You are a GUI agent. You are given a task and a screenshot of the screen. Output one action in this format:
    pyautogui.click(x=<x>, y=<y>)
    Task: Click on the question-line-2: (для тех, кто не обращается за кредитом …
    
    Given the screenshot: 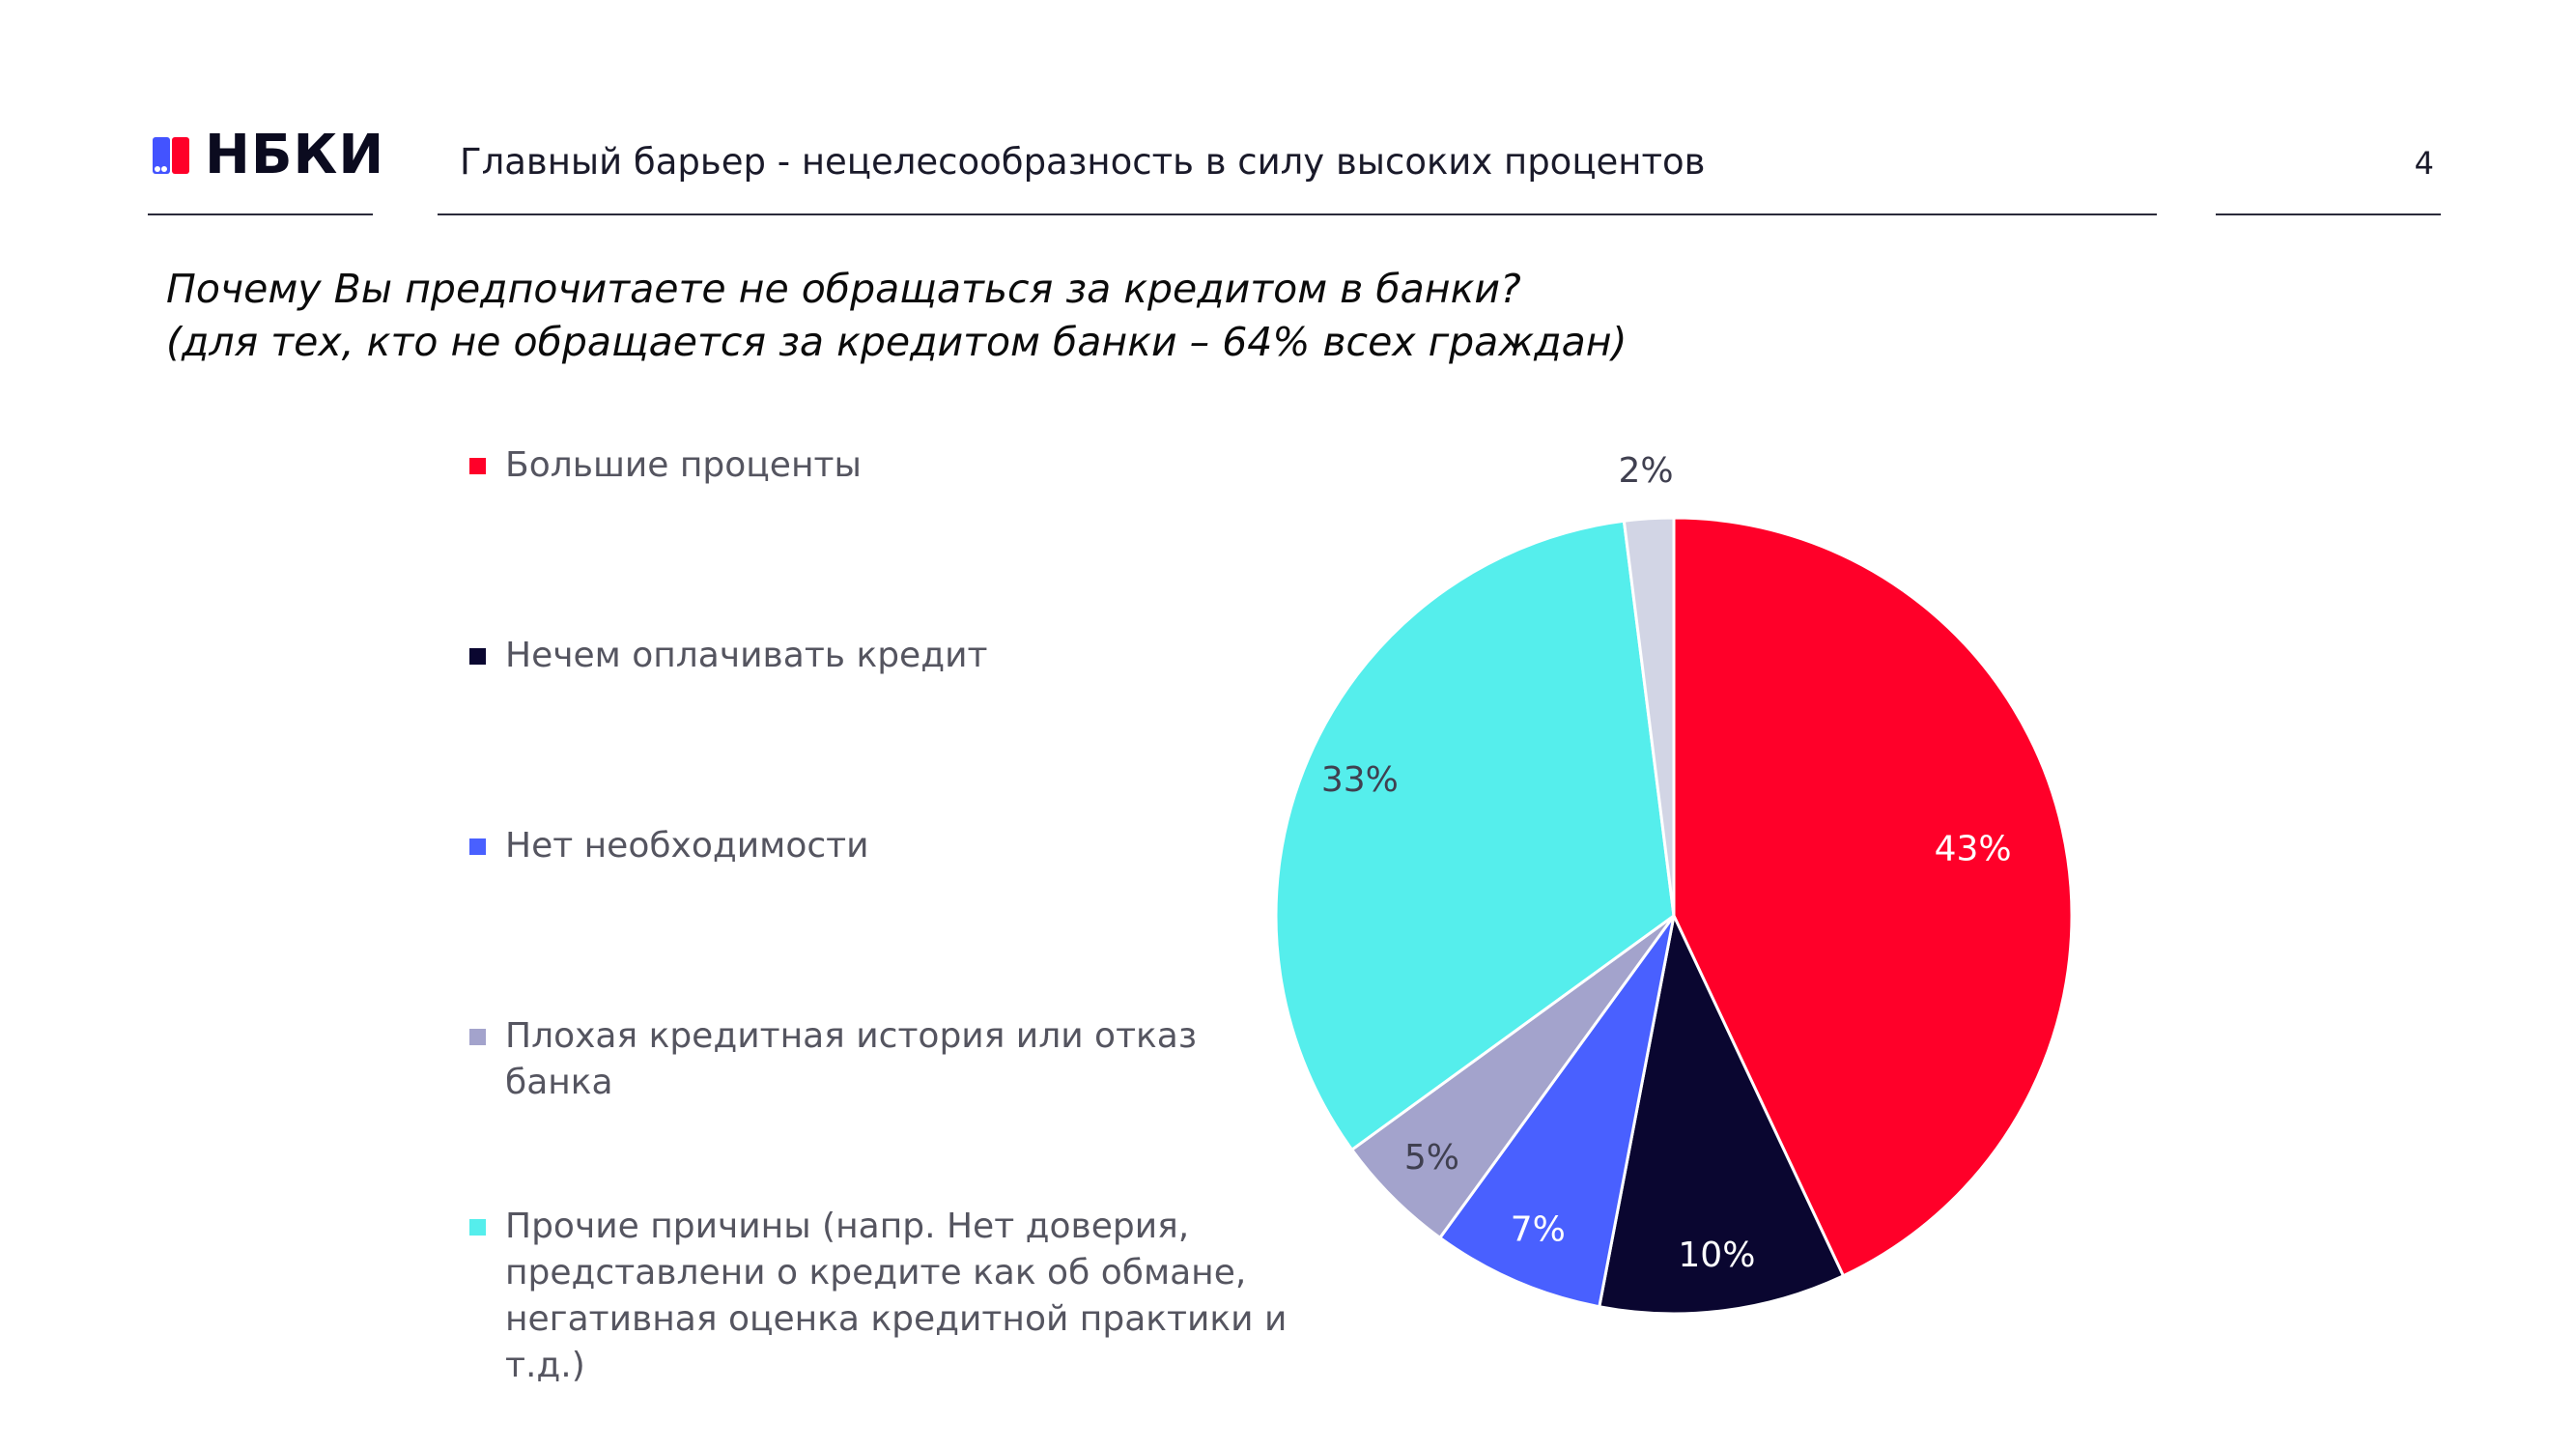 What is the action you would take?
    pyautogui.click(x=897, y=342)
    